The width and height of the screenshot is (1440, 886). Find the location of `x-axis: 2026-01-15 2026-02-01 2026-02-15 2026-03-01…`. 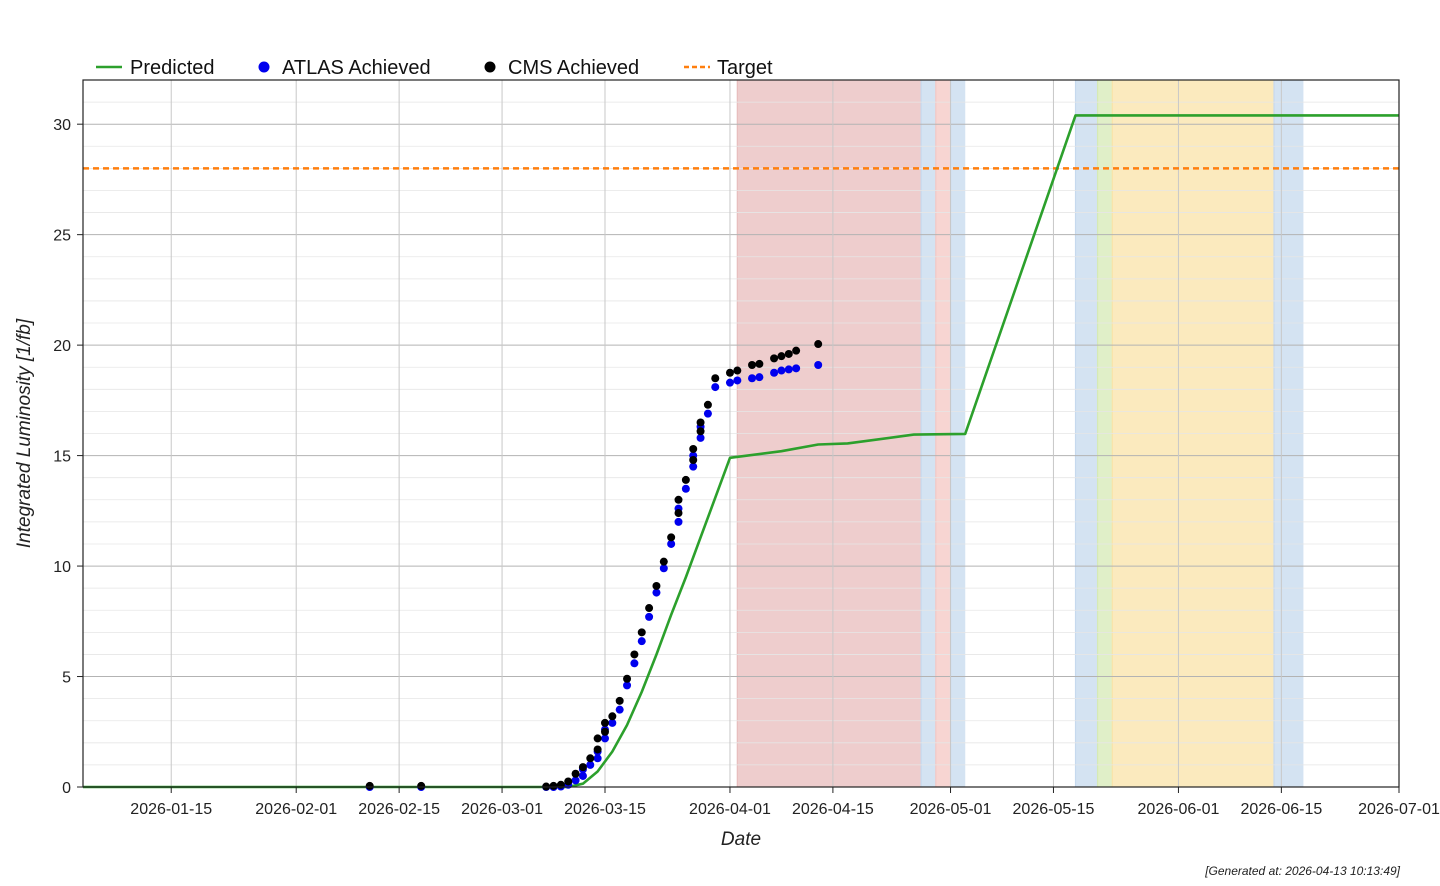

x-axis: 2026-01-15 2026-02-01 2026-02-15 2026-03-01… is located at coordinates (785, 802).